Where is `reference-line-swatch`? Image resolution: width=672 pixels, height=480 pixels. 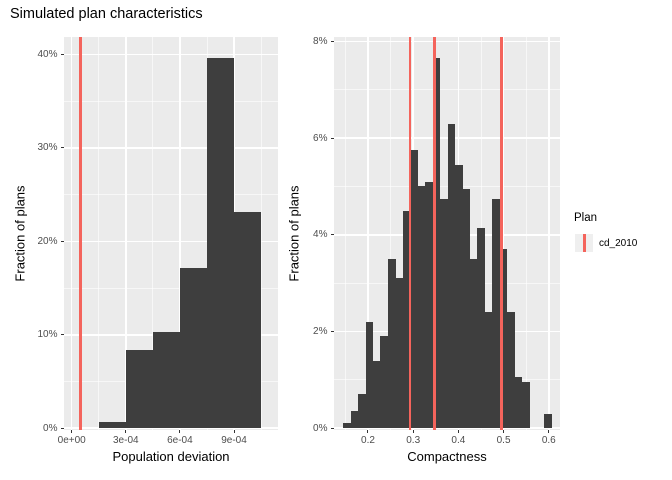 reference-line-swatch is located at coordinates (584, 243).